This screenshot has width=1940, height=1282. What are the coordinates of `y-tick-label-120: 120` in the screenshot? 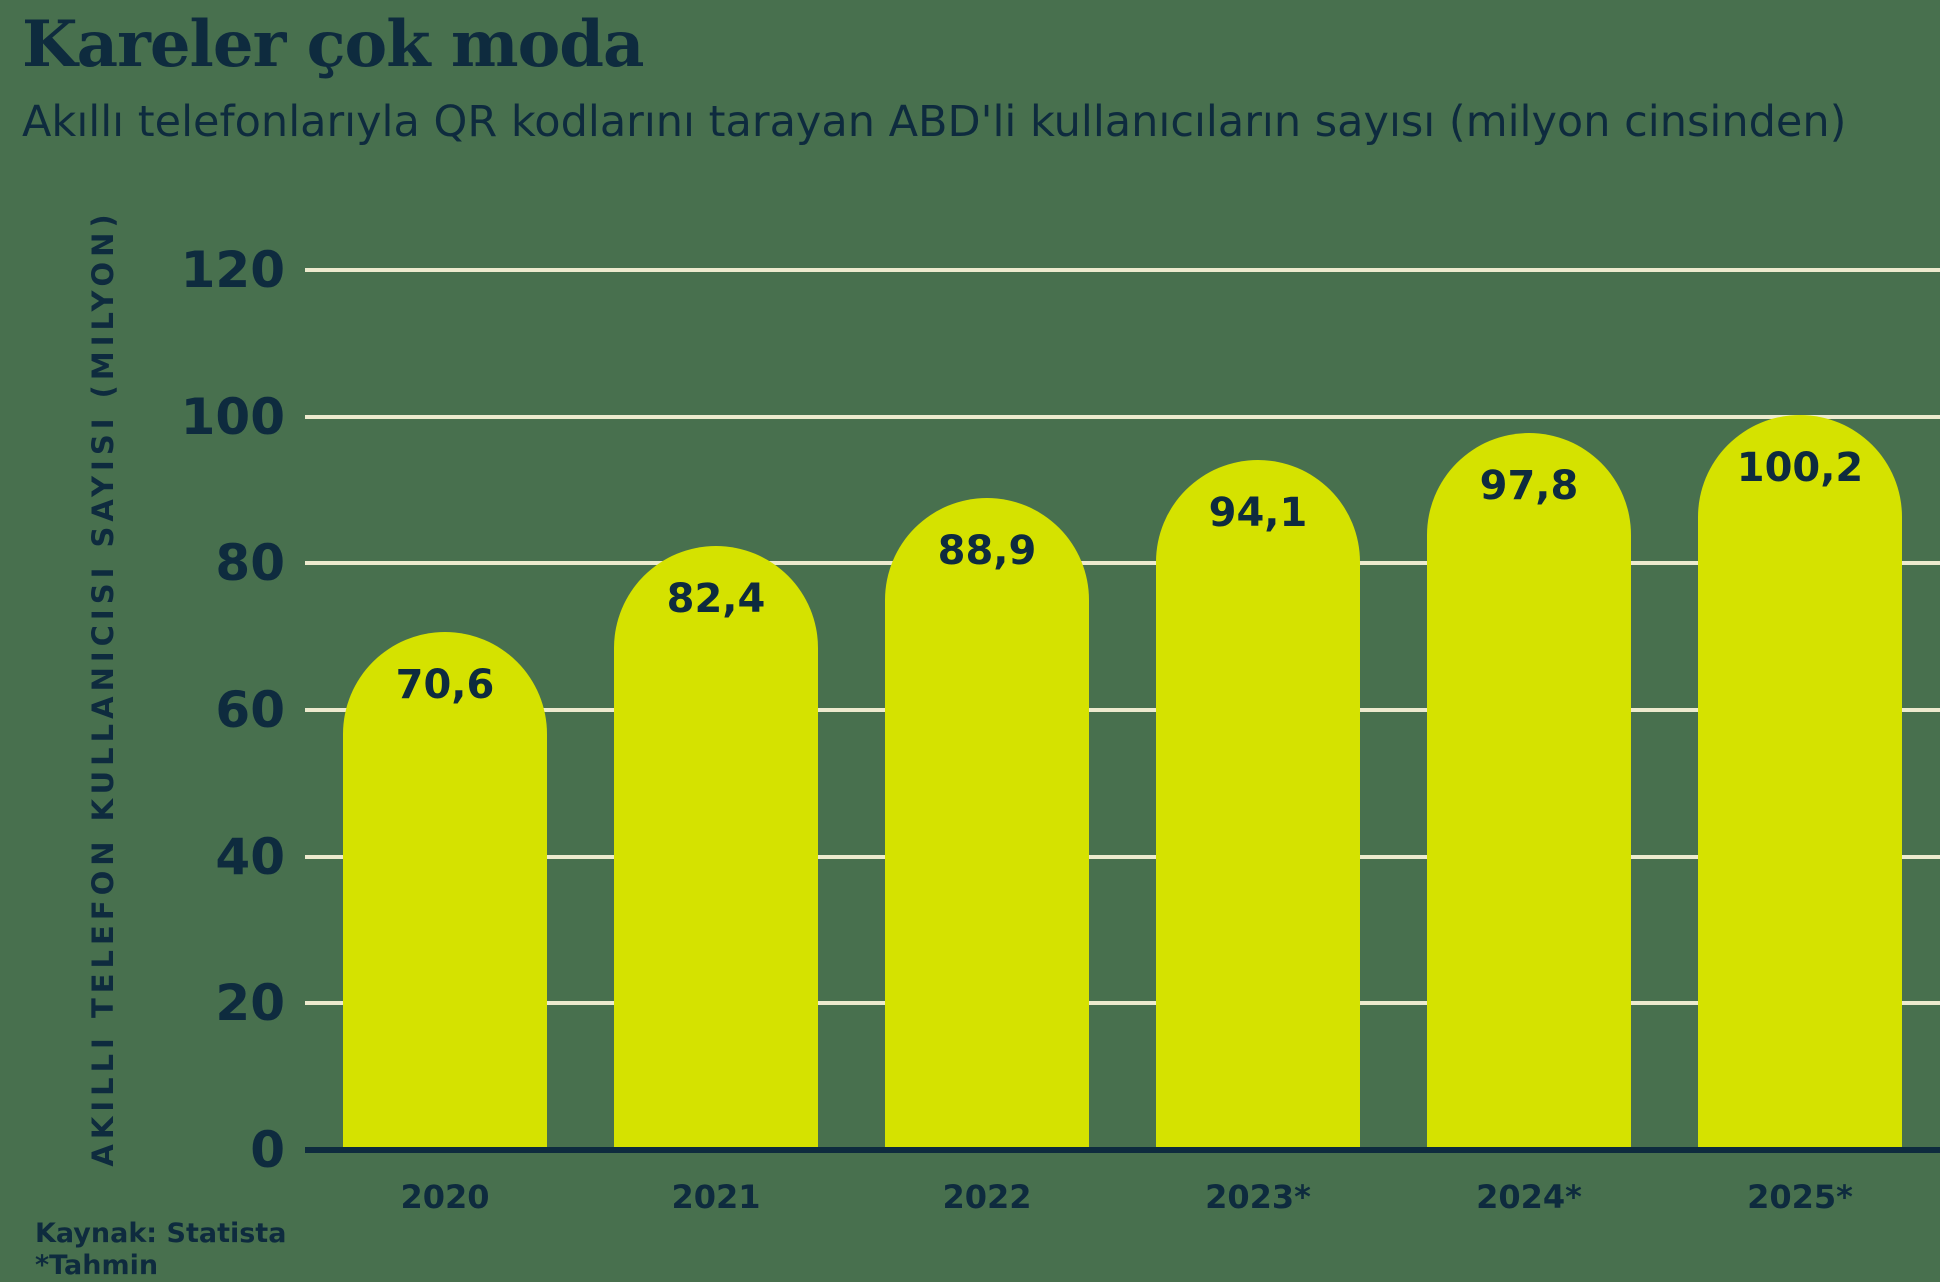 It's located at (232, 270).